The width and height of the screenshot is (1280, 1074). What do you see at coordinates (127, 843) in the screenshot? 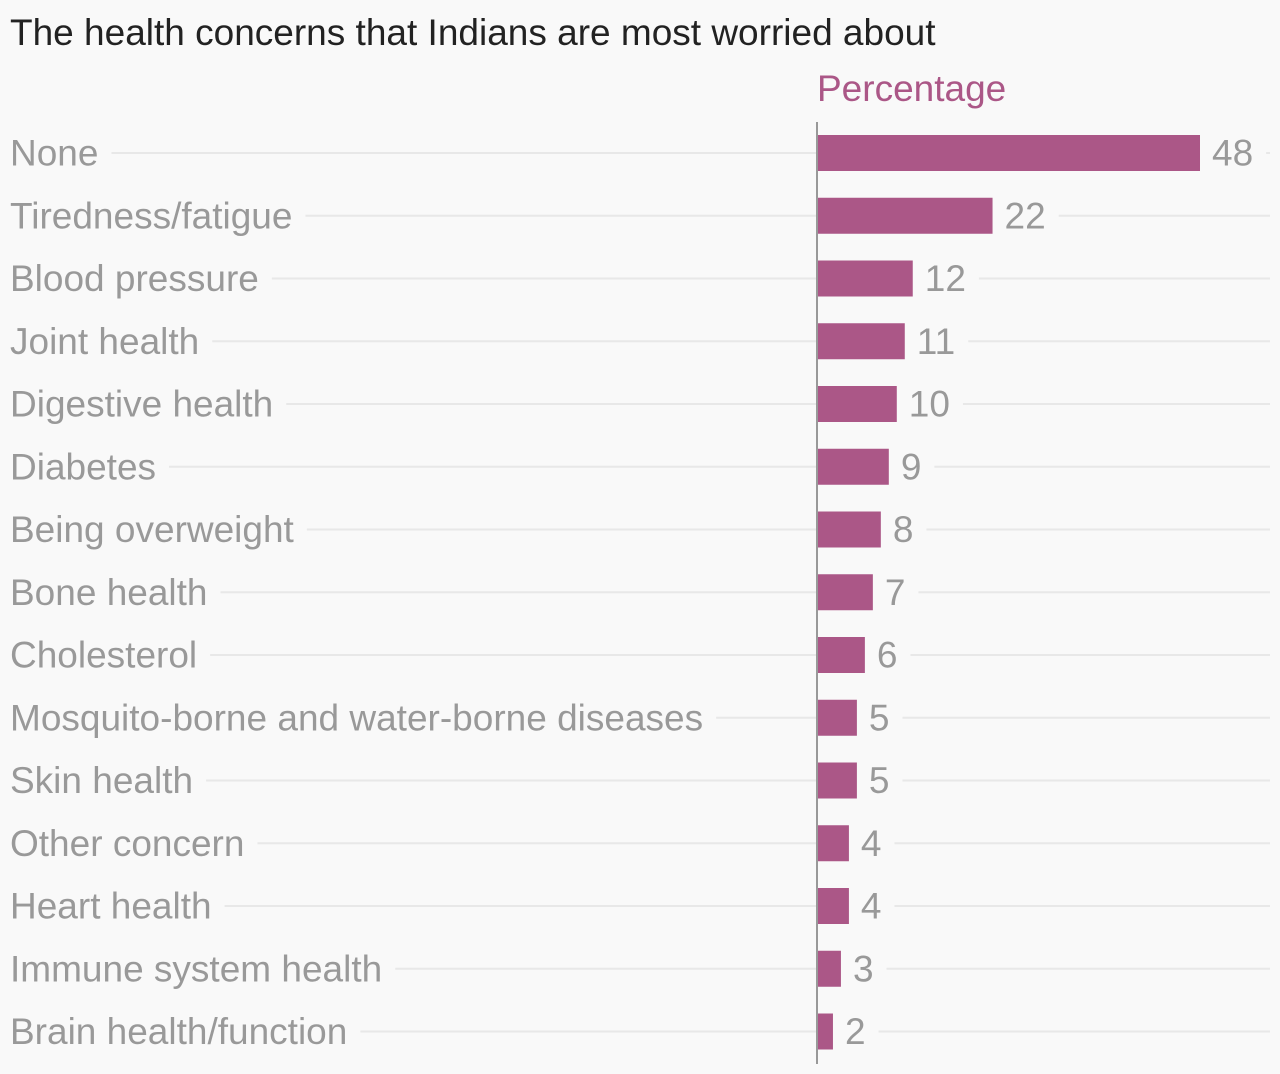
I see `category-label: Other concern` at bounding box center [127, 843].